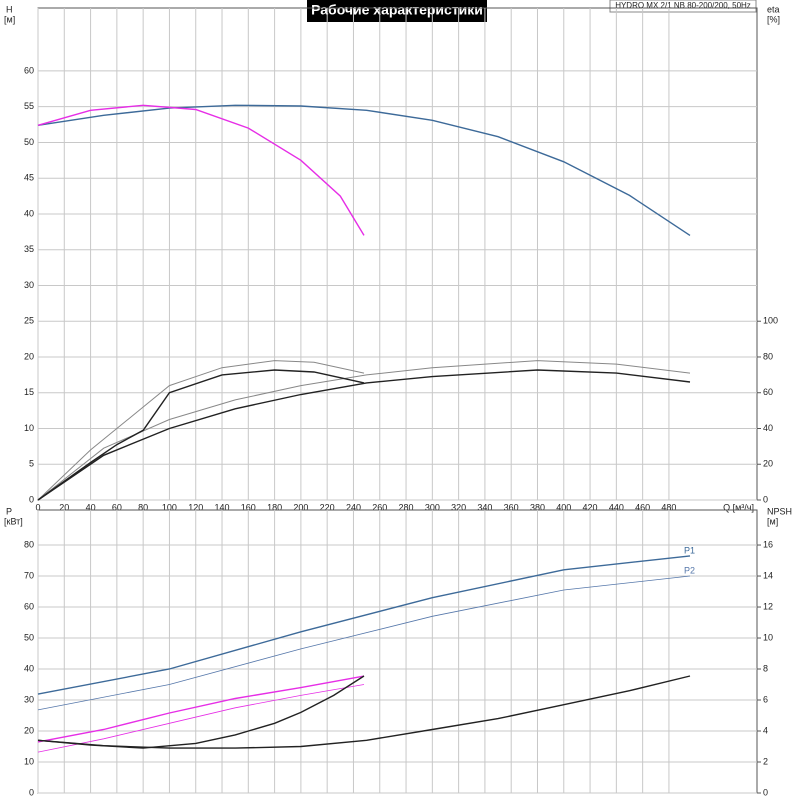 The width and height of the screenshot is (800, 800). Describe the element at coordinates (9, 19) in the screenshot. I see `y-axis-unit: [м]` at that location.